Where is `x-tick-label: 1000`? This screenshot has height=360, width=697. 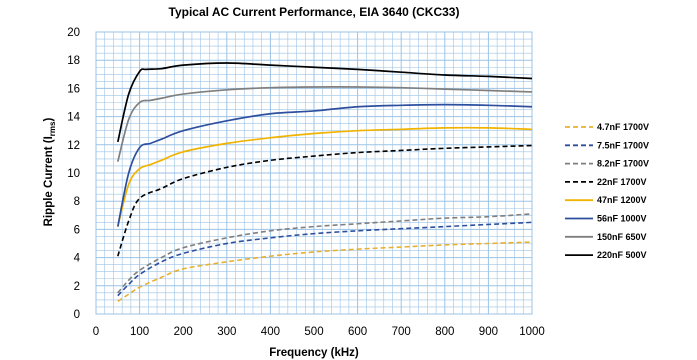 x-tick-label: 1000 is located at coordinates (532, 332).